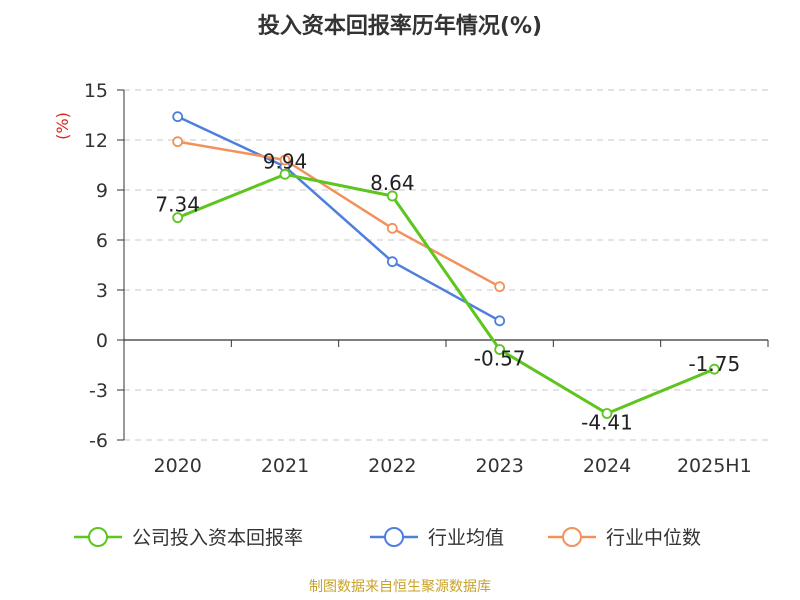 Image resolution: width=800 pixels, height=600 pixels. What do you see at coordinates (400, 587) in the screenshot?
I see `source-note: 制图数据来自恒生聚源数据库` at bounding box center [400, 587].